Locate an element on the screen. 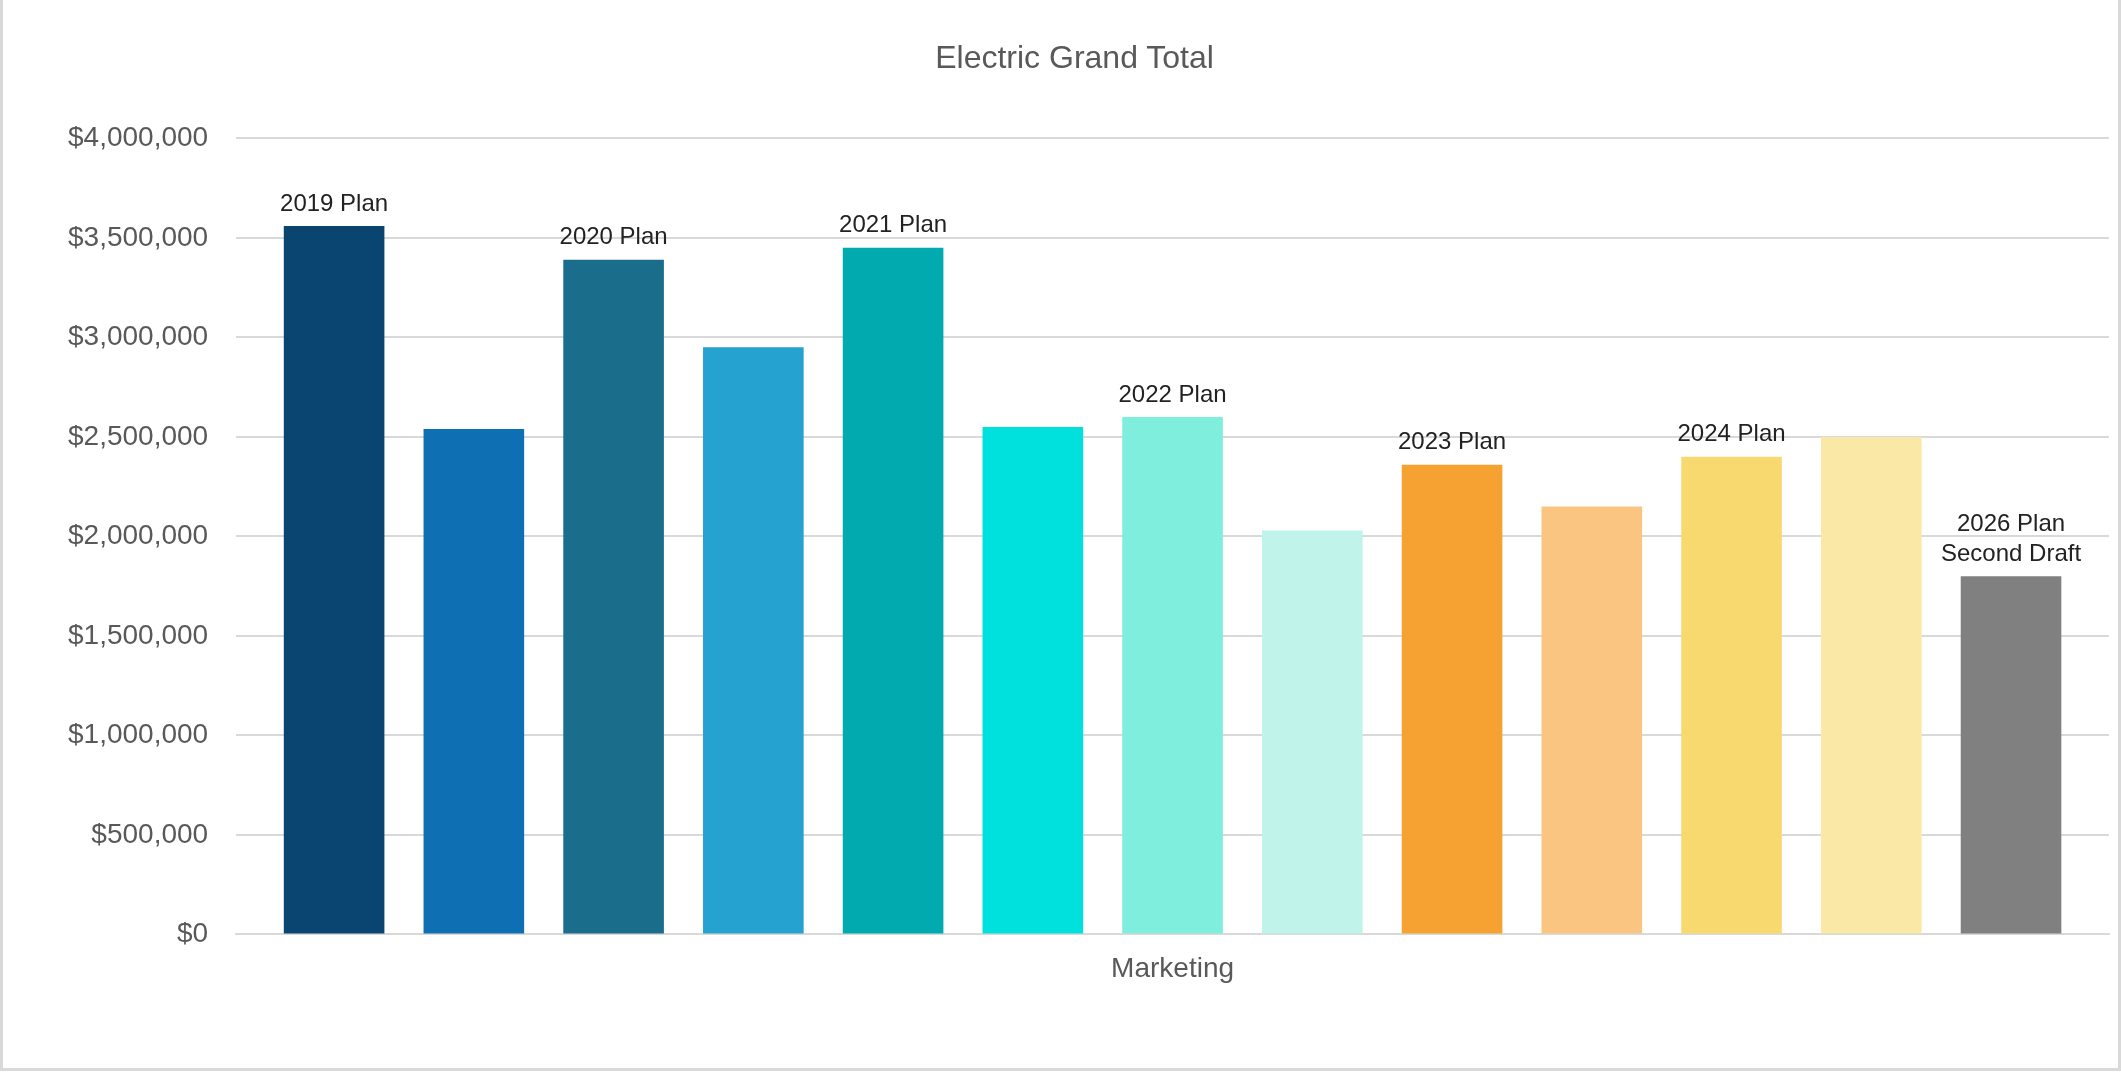 The height and width of the screenshot is (1074, 2121). y-tick-label: $2,000,000 is located at coordinates (138, 535).